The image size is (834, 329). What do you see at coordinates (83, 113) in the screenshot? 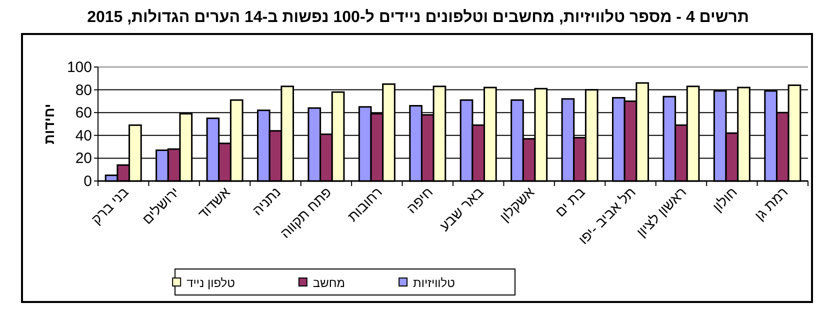
I see `y-tick-label: 60` at bounding box center [83, 113].